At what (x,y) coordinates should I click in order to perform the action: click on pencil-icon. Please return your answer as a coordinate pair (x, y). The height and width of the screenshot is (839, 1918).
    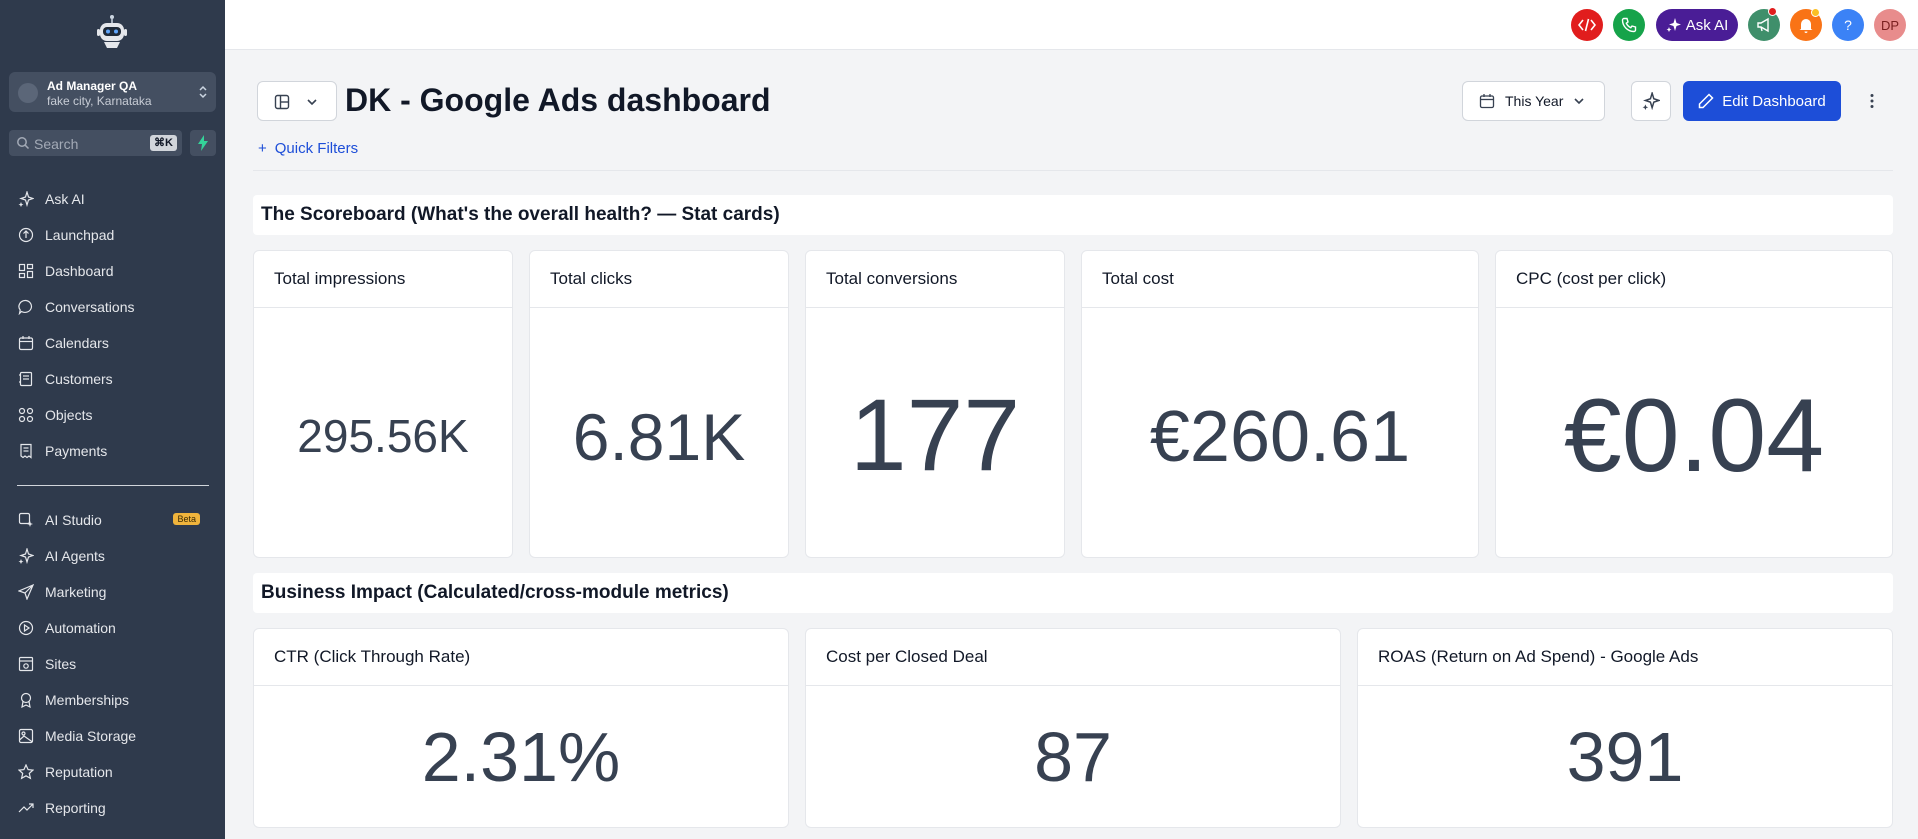
    Looking at the image, I should click on (1706, 101).